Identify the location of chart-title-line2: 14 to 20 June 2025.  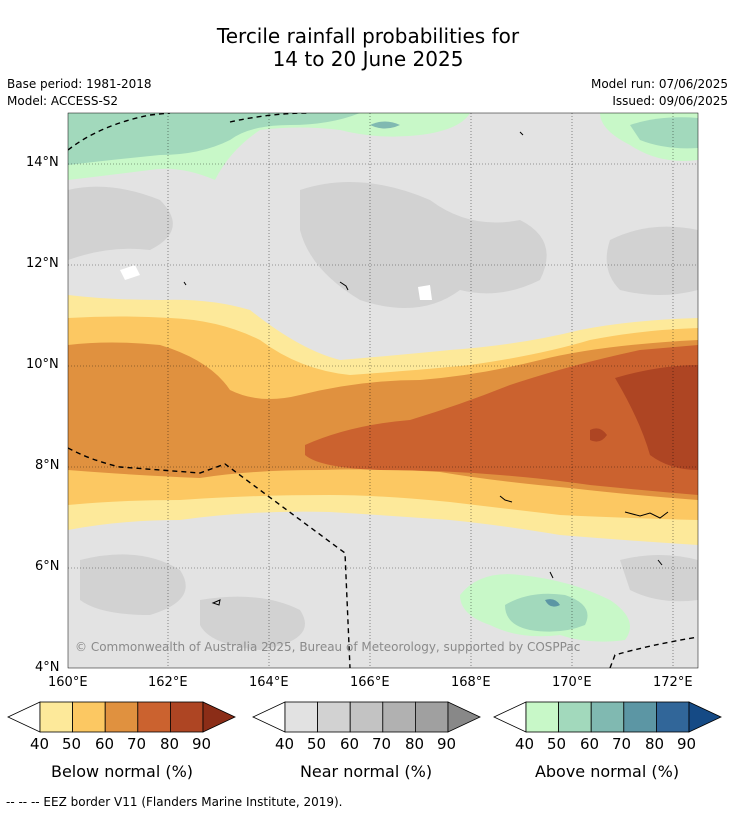
(368, 59).